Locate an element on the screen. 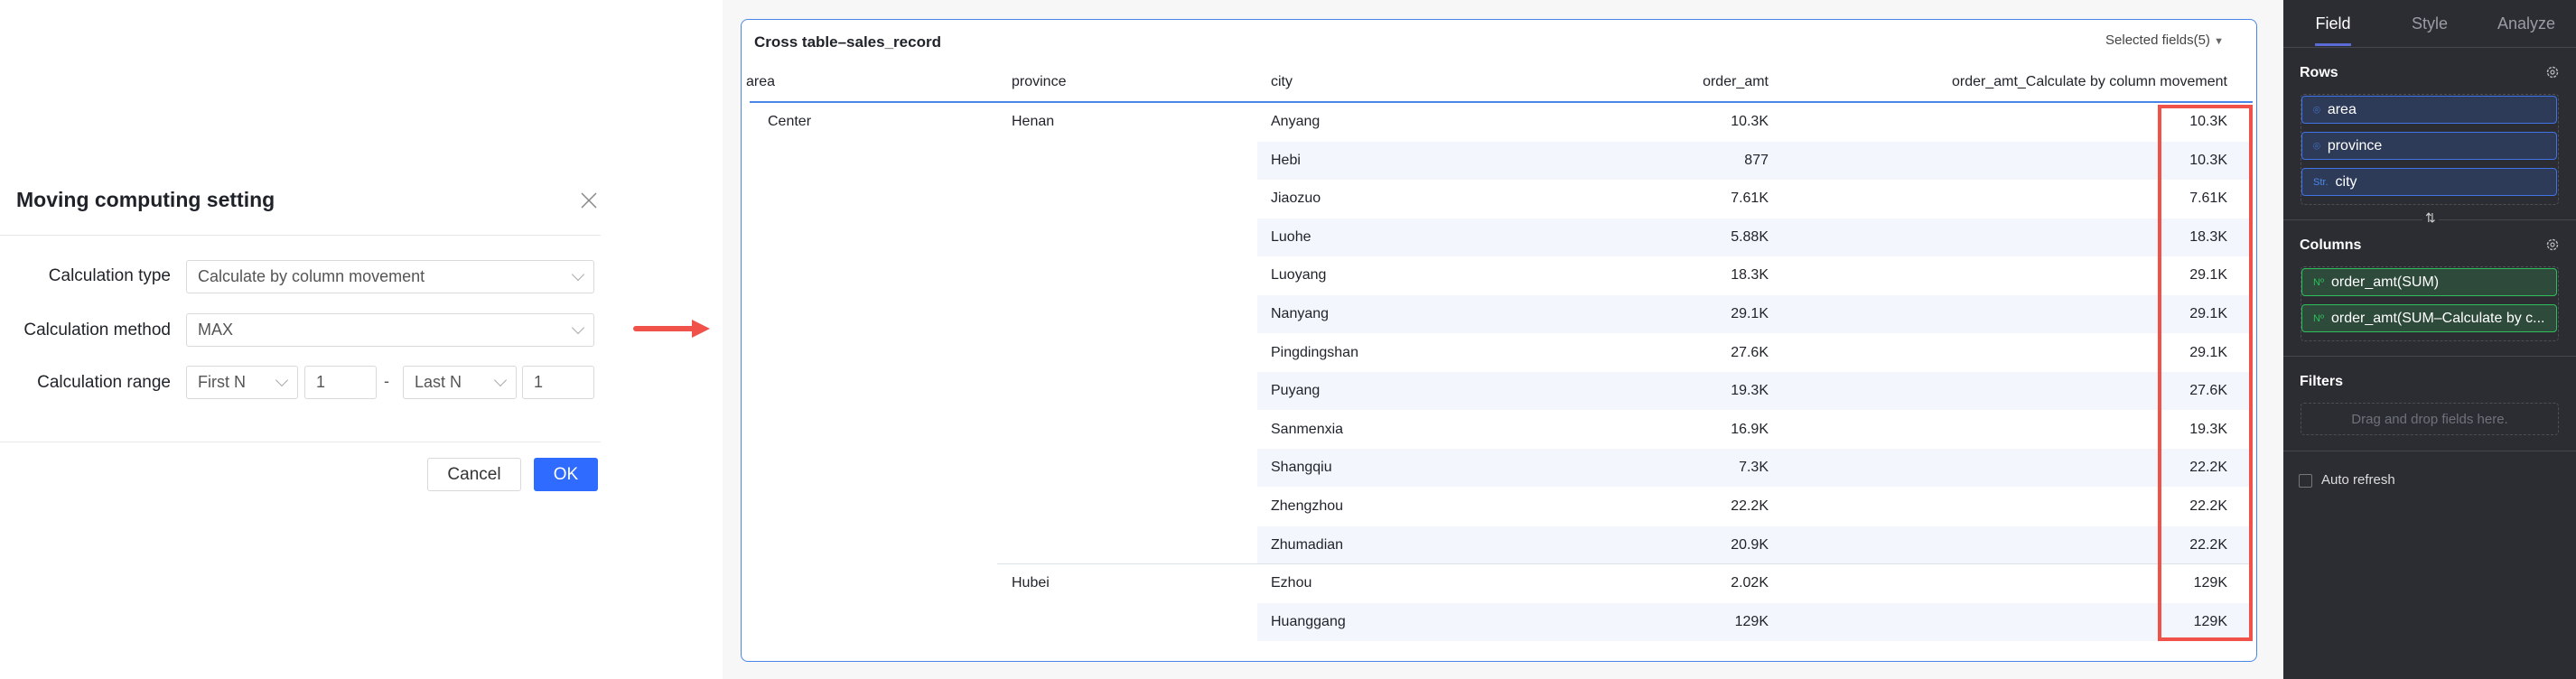 The height and width of the screenshot is (679, 2576). range-end-value: 1 is located at coordinates (539, 382).